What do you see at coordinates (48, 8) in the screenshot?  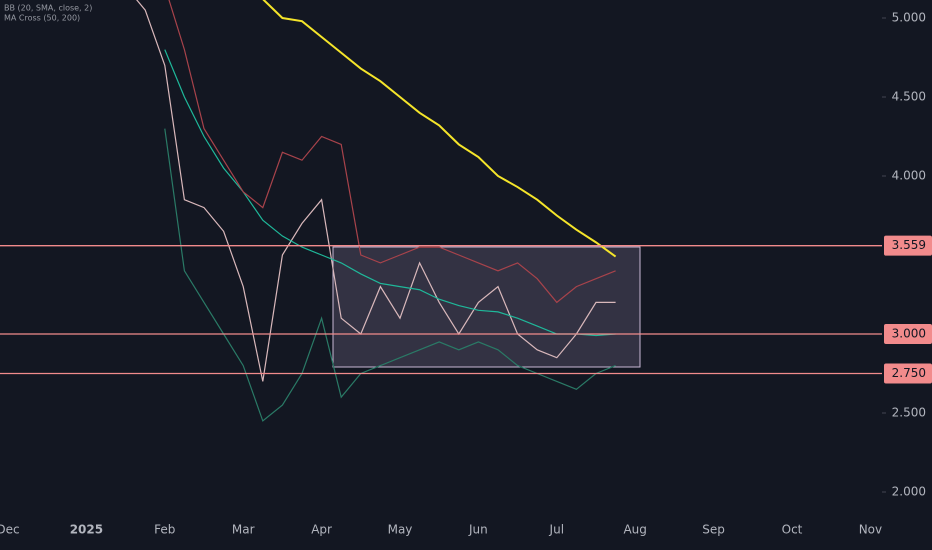 I see `indicator-label: BB (20, SMA, close, 2)` at bounding box center [48, 8].